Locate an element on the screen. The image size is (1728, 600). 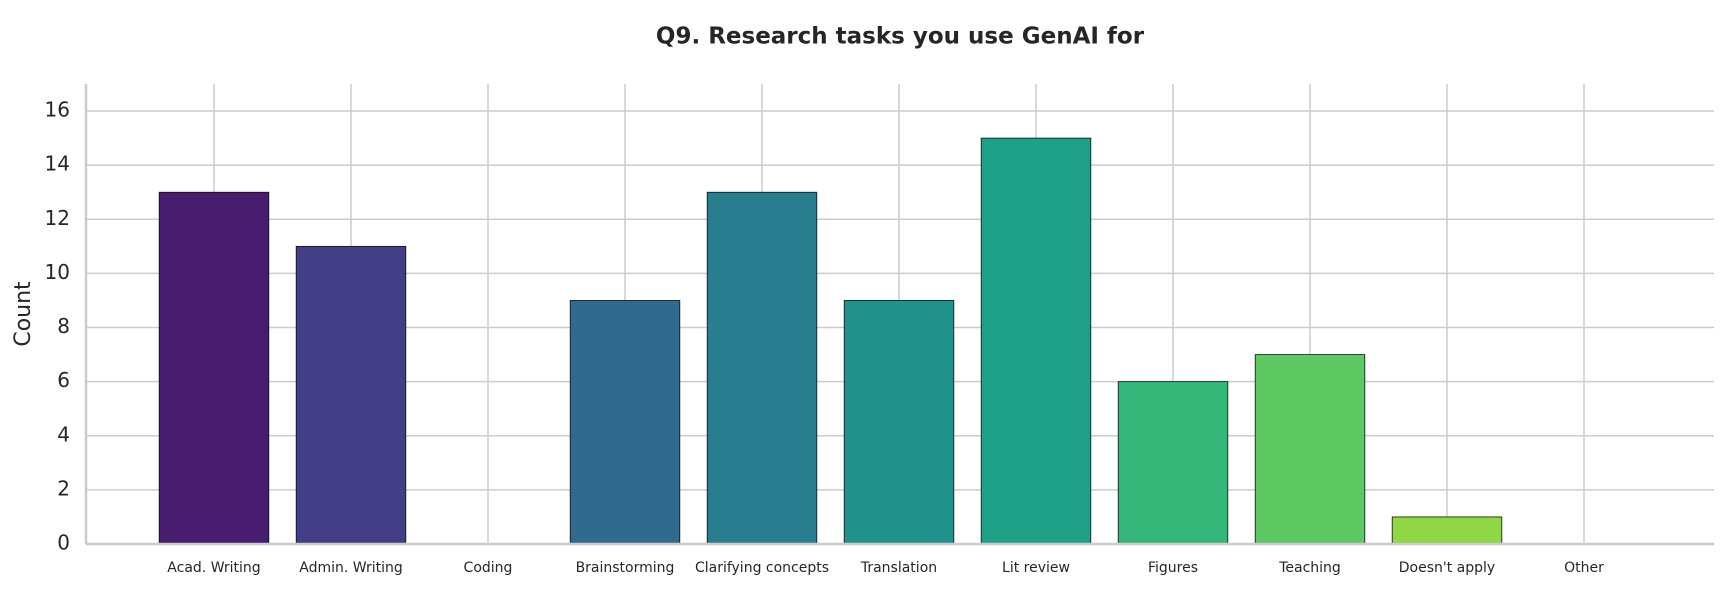
x-tick-label: Doesn't apply is located at coordinates (1447, 568).